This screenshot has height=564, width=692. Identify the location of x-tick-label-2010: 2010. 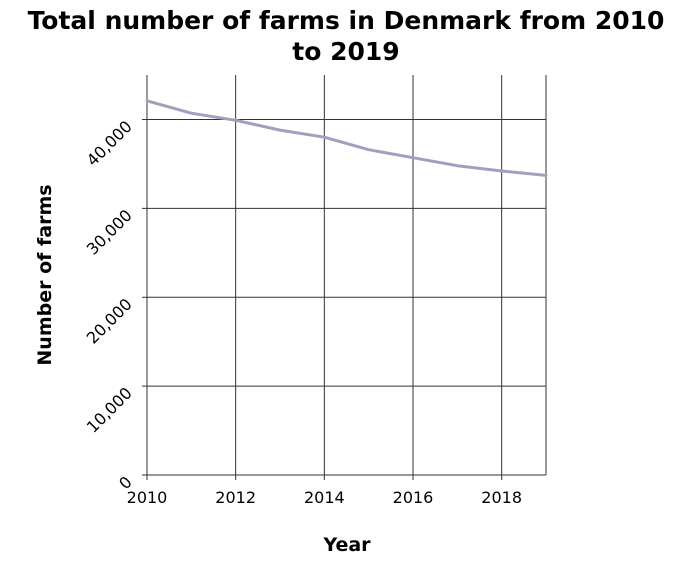
(147, 497).